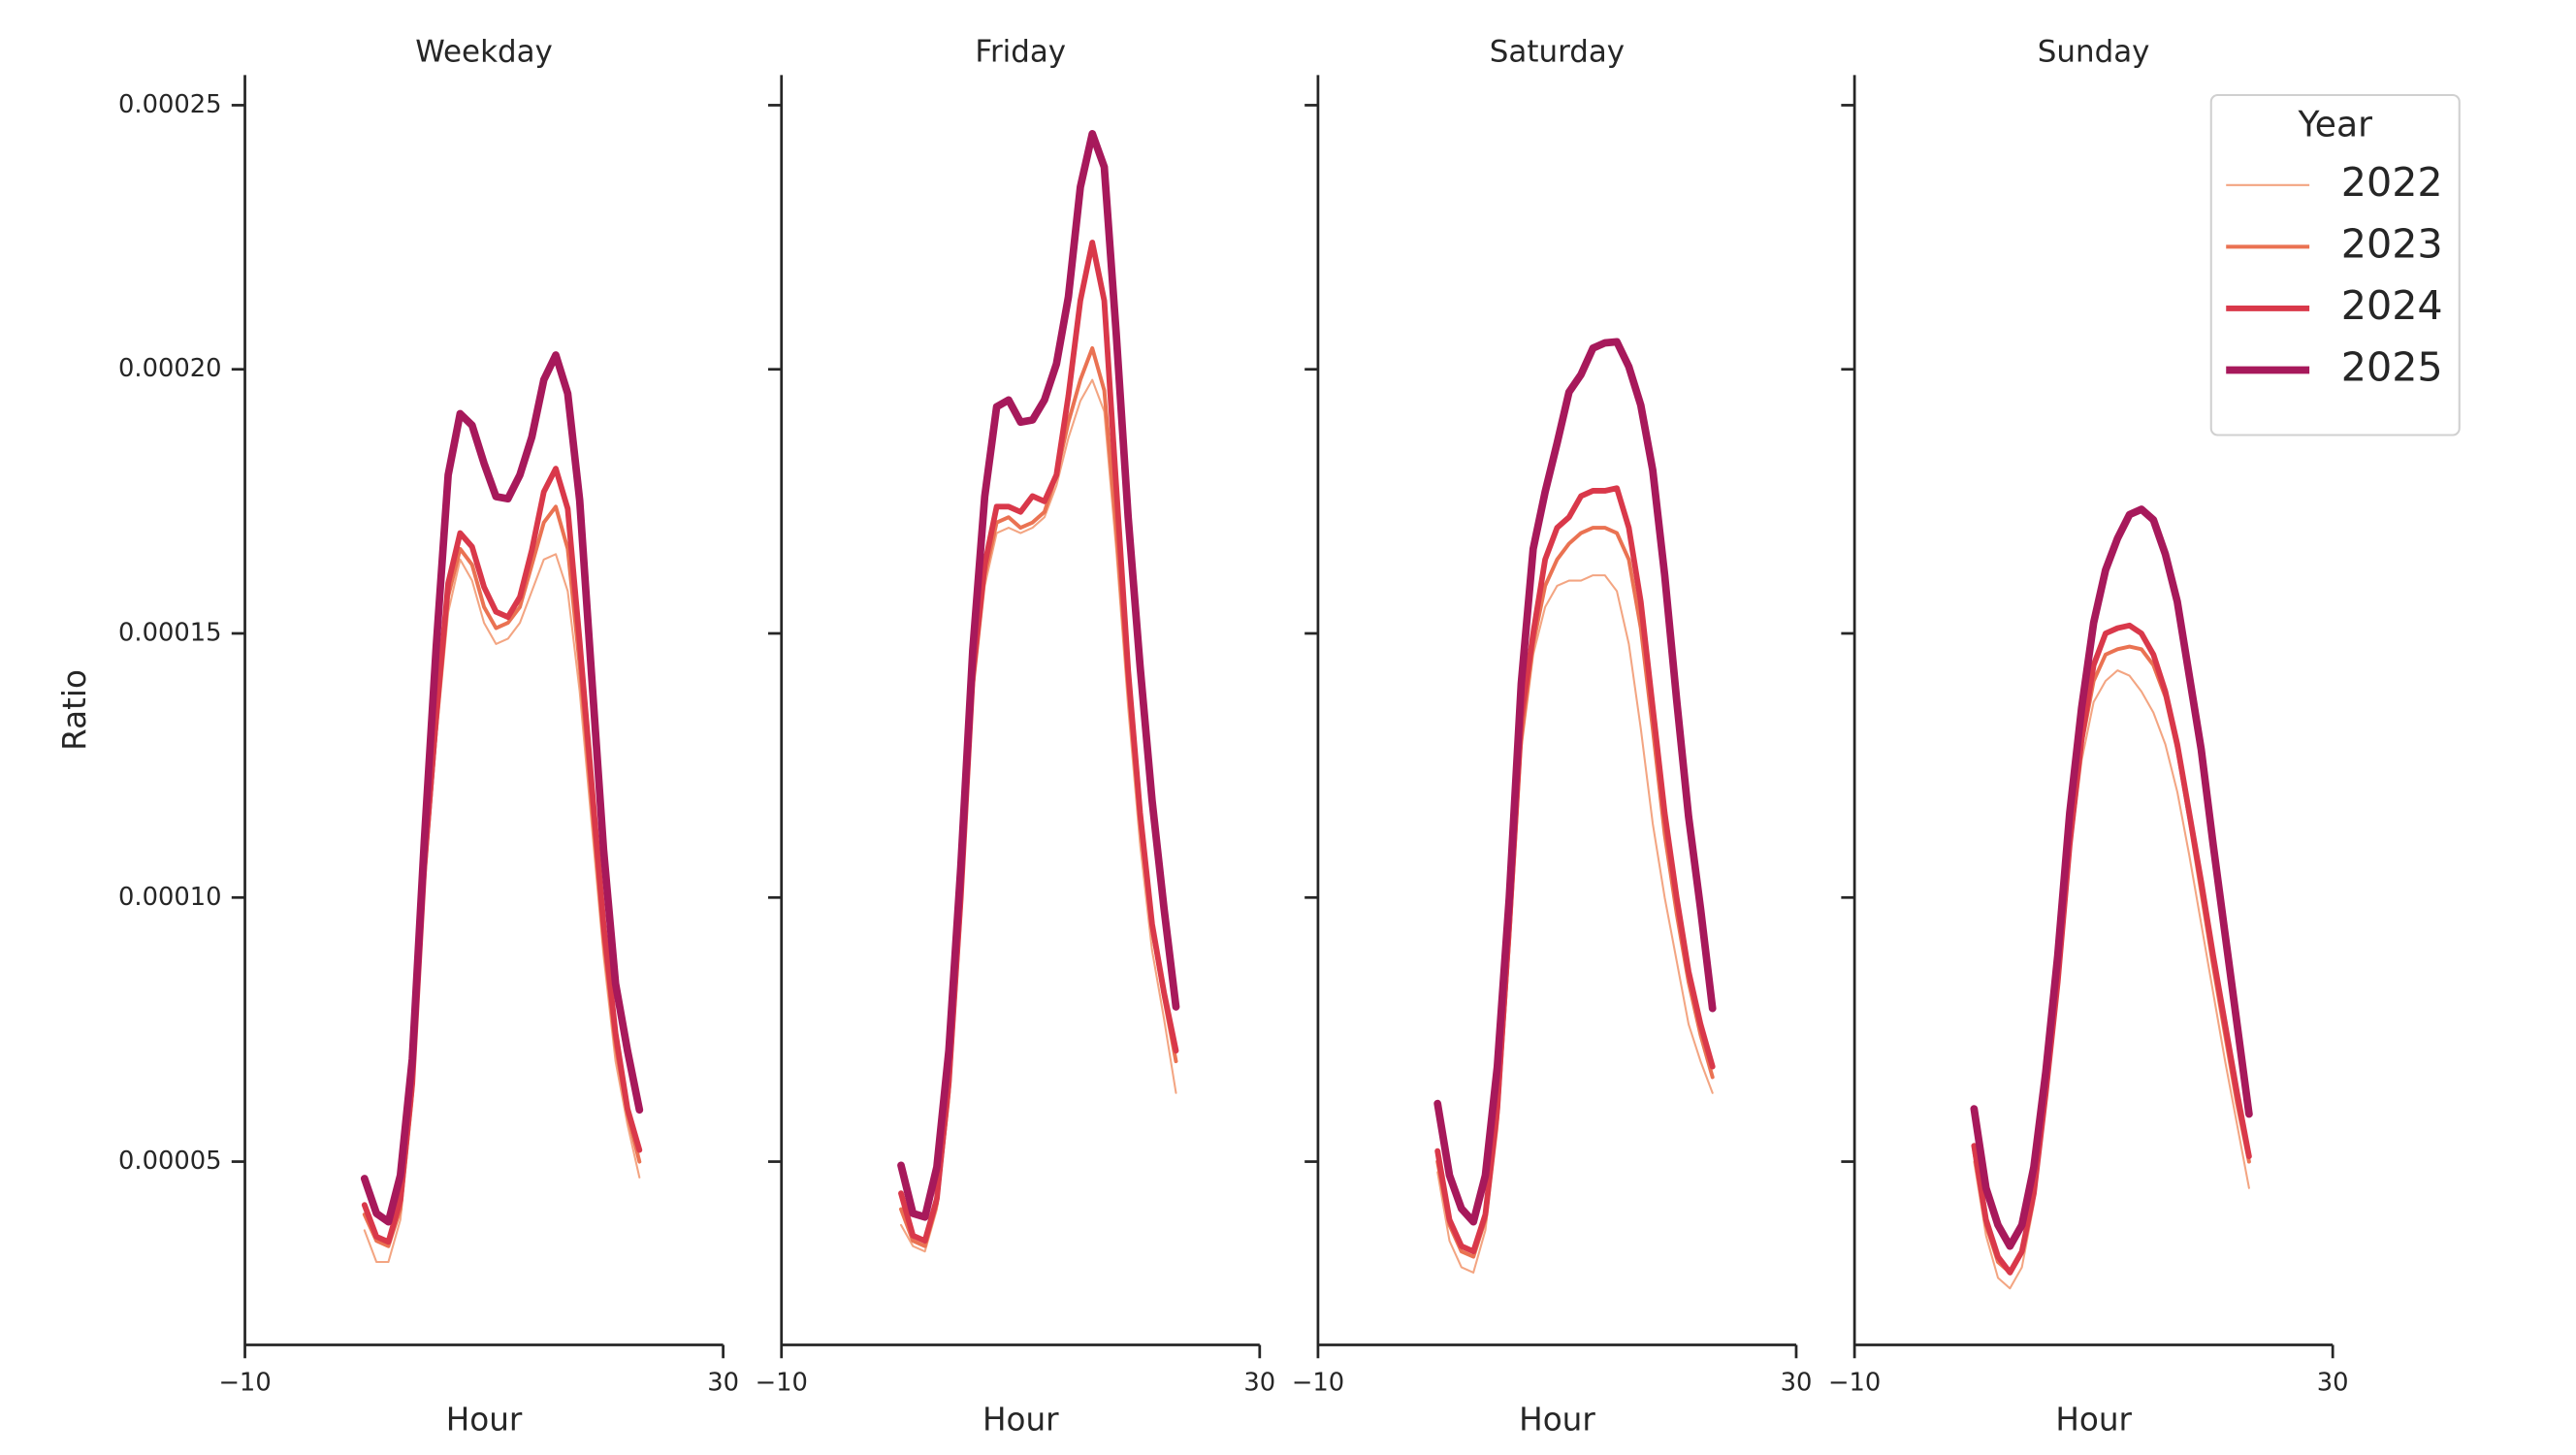  I want to click on facet-title: Weekday, so click(484, 52).